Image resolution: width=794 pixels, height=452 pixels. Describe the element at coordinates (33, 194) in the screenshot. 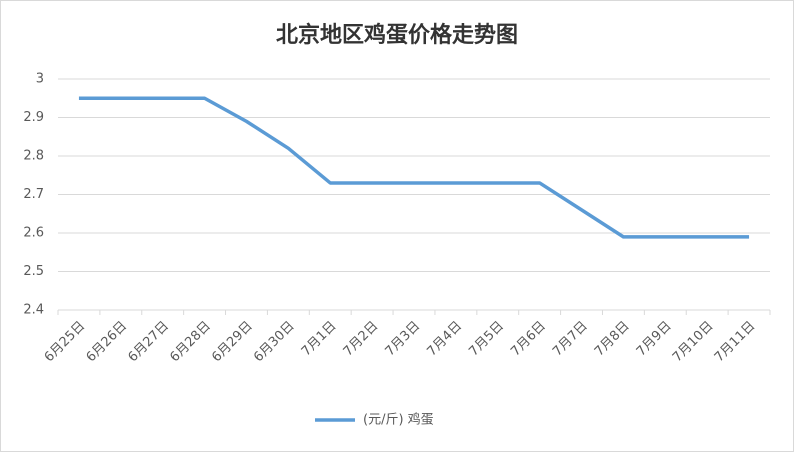

I see `y-tick-label: 2.7` at that location.